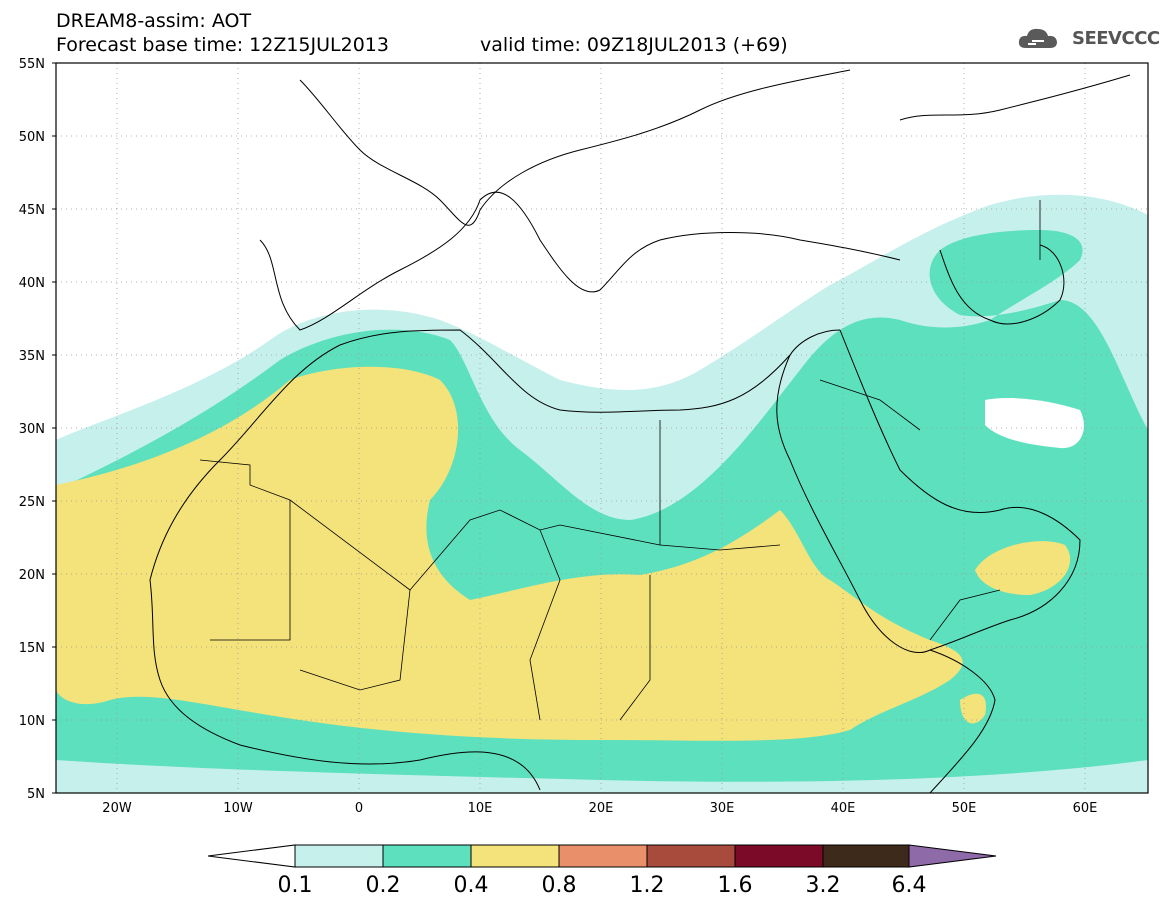 The height and width of the screenshot is (905, 1165). Describe the element at coordinates (952, 856) in the screenshot. I see `colorbar-high-arrow` at that location.